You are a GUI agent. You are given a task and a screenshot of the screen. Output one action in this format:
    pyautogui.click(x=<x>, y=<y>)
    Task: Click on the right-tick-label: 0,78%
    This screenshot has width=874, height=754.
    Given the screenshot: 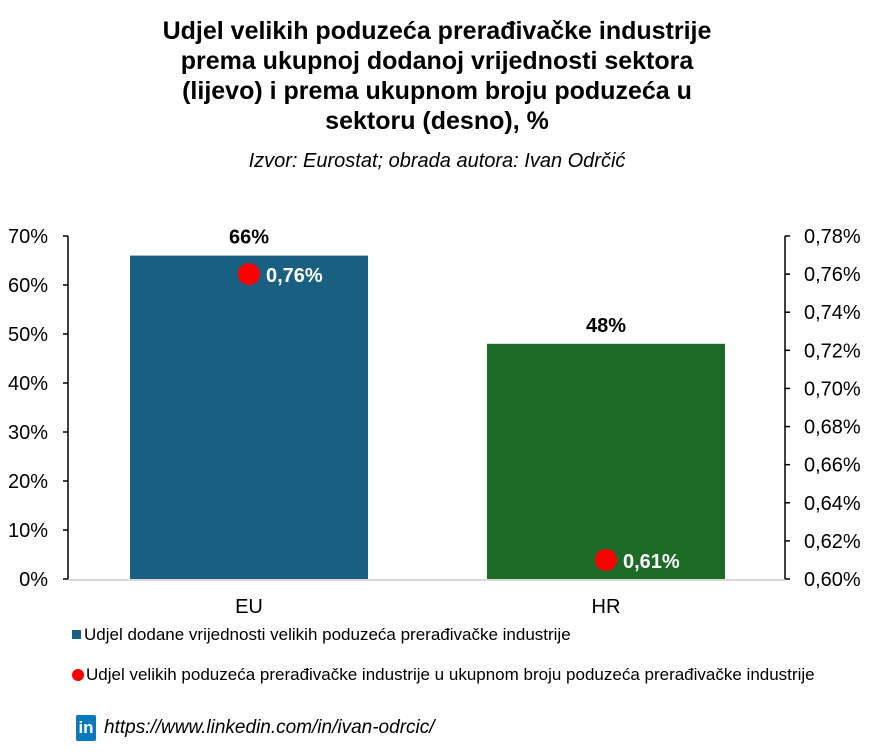 What is the action you would take?
    pyautogui.click(x=832, y=237)
    